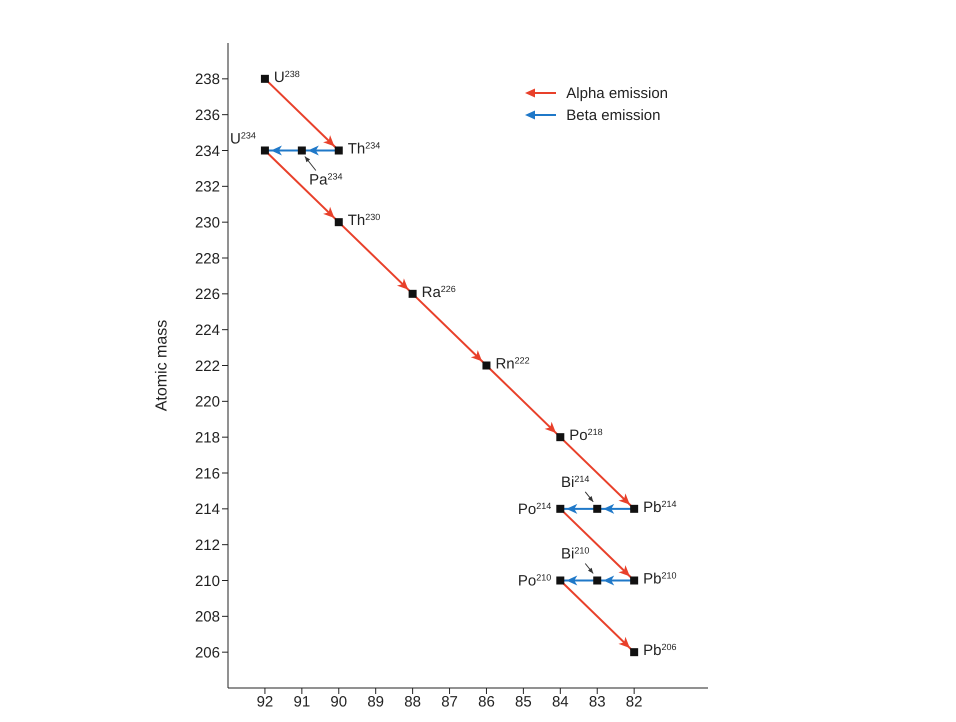 This screenshot has height=722, width=956. I want to click on y-tick-label: 210, so click(207, 581).